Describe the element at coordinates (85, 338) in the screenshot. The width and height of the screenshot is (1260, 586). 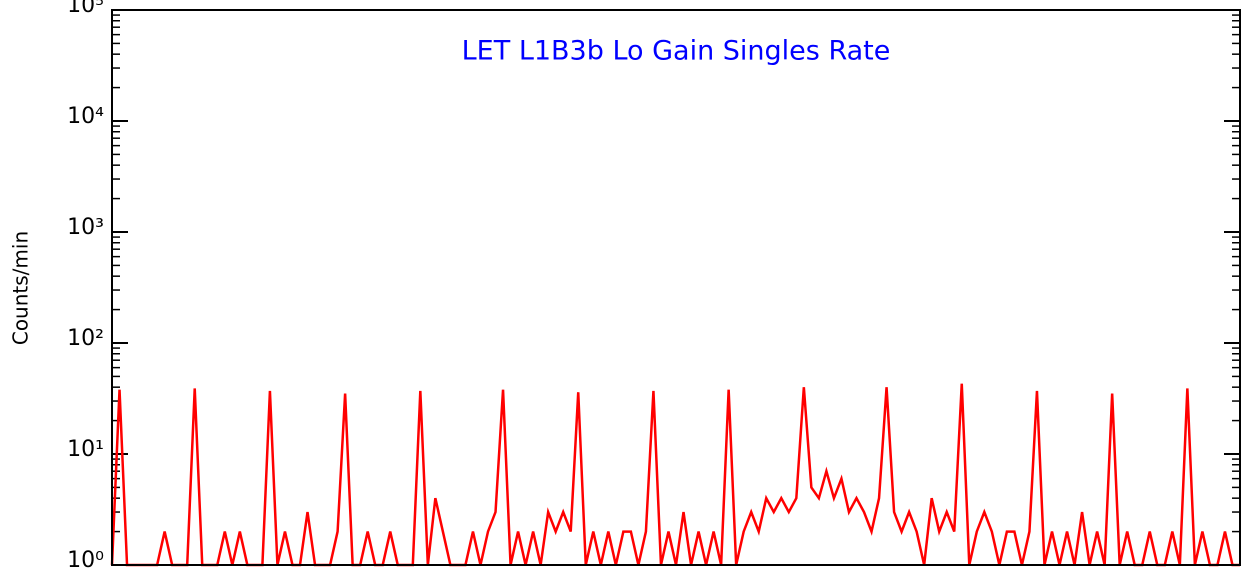
I see `y-tick-label: 10²` at that location.